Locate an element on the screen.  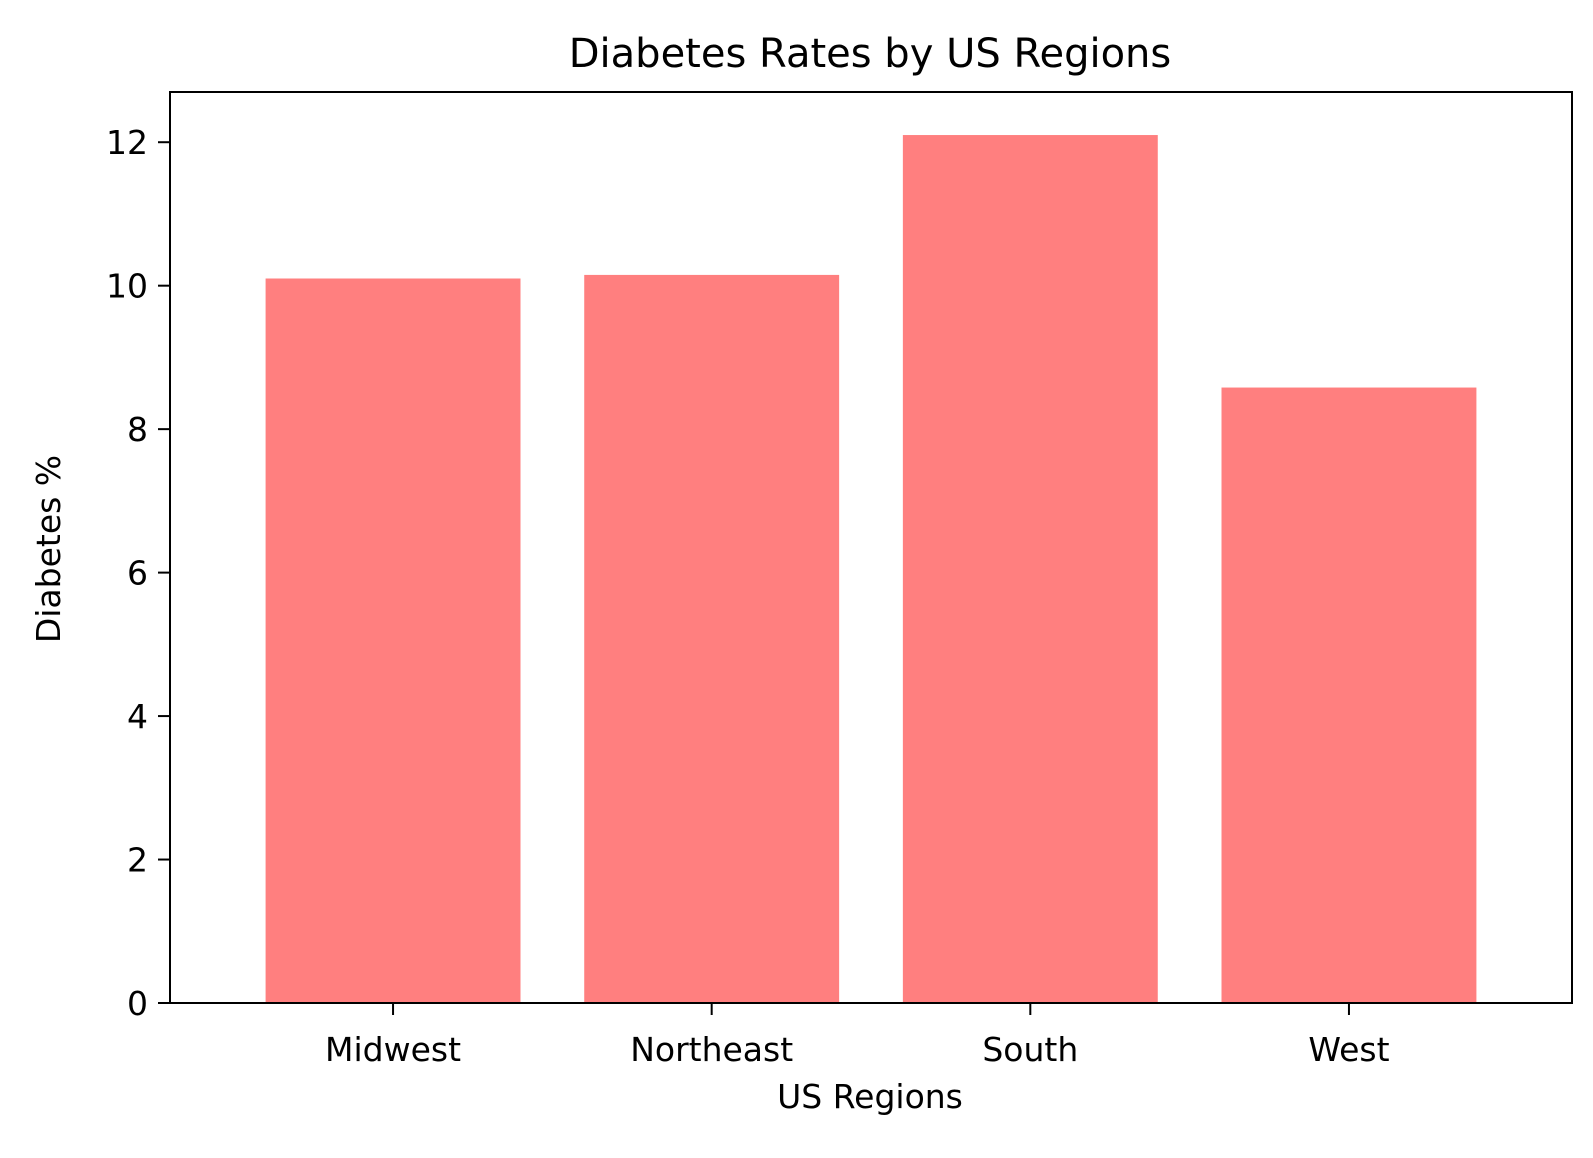
bar-midwest is located at coordinates (393, 641).